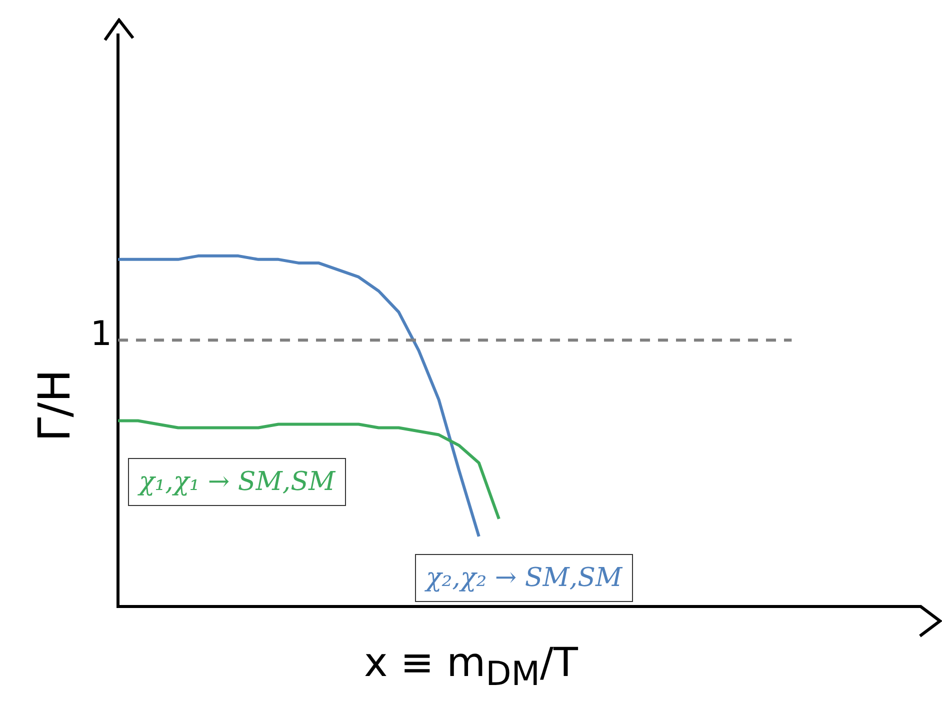 The image size is (942, 711). I want to click on x-axis-title: x ≡ m$_{DM}$/T, so click(471, 666).